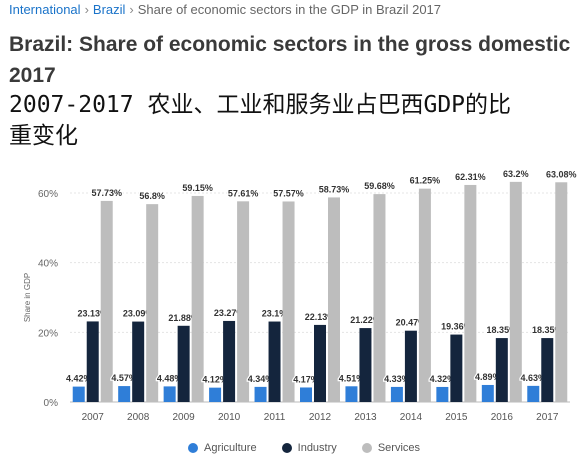 This screenshot has height=456, width=583. I want to click on overlay-caption-line2: 重变化, so click(43, 136).